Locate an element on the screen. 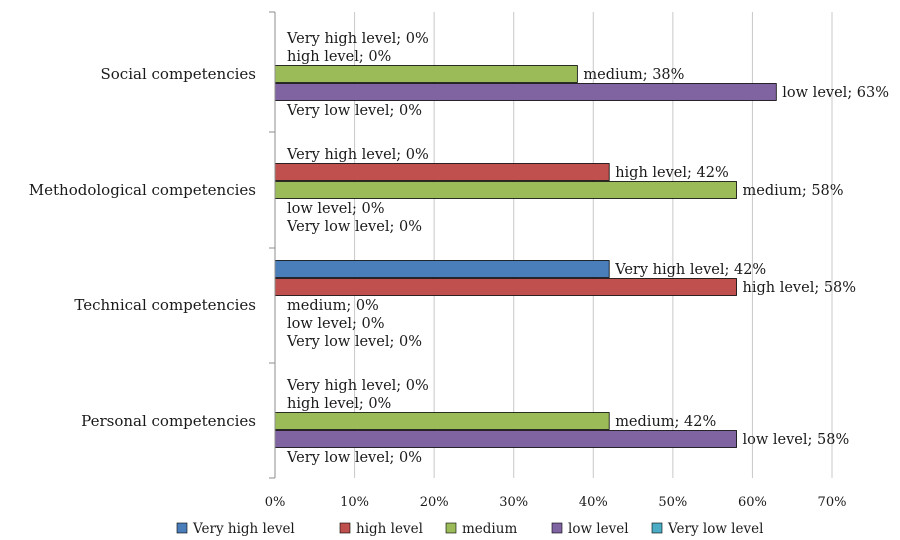  legend-label: Very low level is located at coordinates (715, 529).